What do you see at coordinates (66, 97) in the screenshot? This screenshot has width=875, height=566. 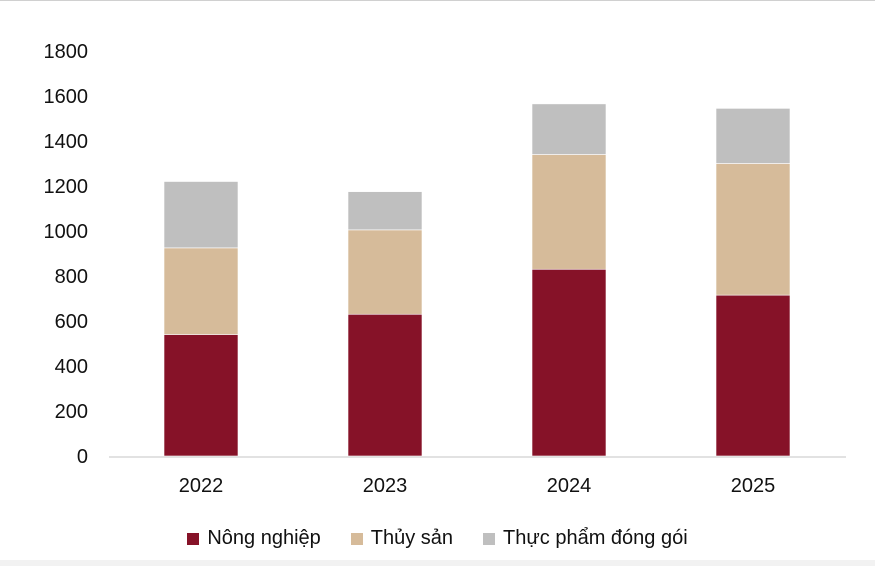 I see `y-tick-label: 1600` at bounding box center [66, 97].